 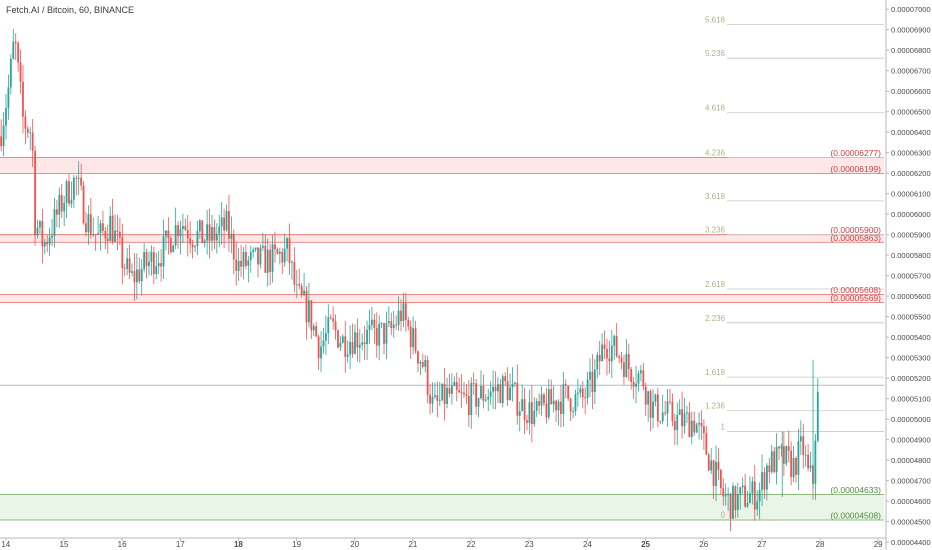 What do you see at coordinates (70, 10) in the screenshot?
I see `chart-title: Fetch.AI / Bitcoin, 60, BINANCE` at bounding box center [70, 10].